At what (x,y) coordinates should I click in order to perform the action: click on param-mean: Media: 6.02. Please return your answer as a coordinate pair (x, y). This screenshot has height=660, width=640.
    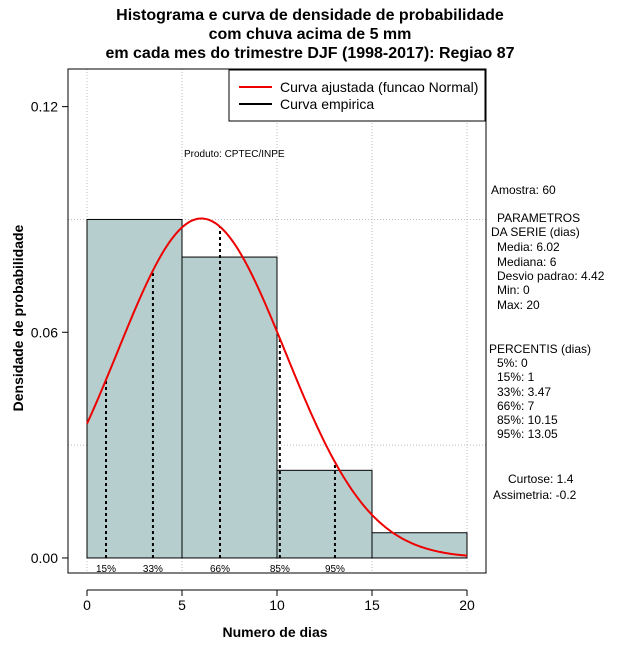
    Looking at the image, I should click on (528, 247).